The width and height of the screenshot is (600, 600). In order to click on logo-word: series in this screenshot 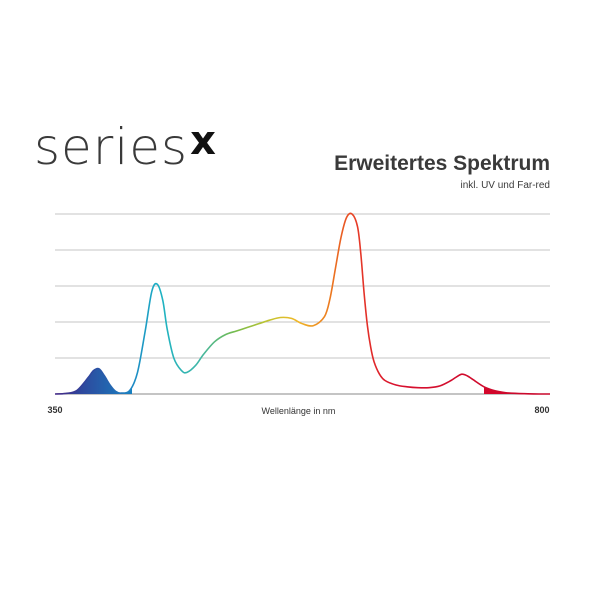, I will do `click(111, 147)`.